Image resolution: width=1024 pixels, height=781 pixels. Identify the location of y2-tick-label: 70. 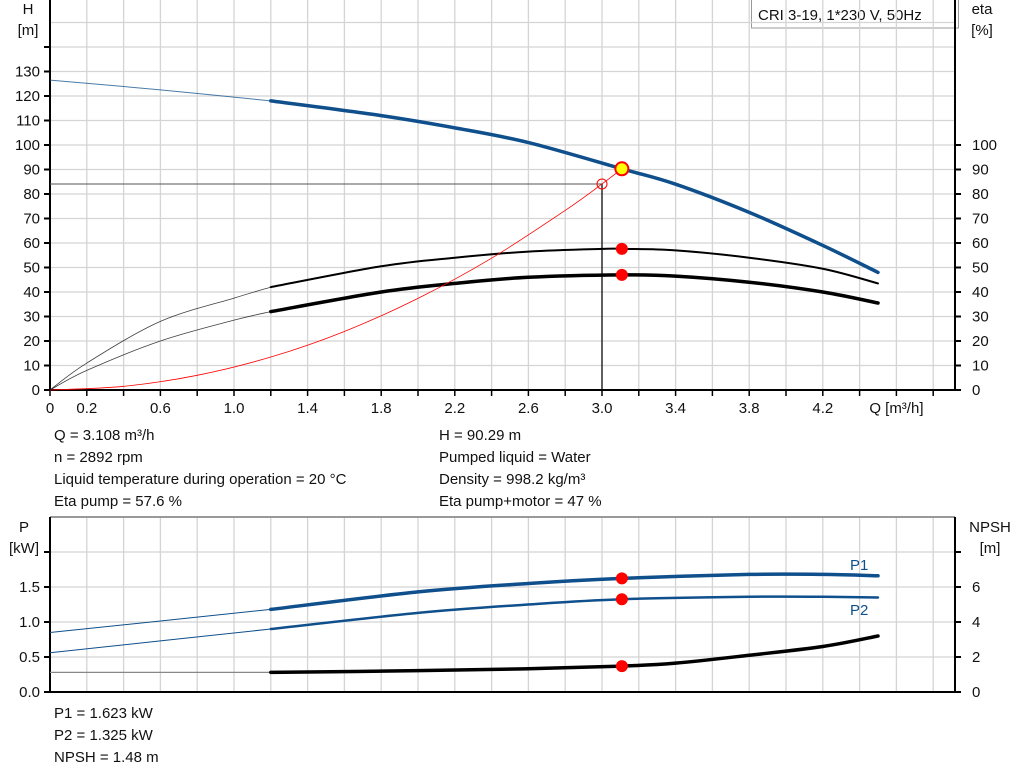
(980, 219).